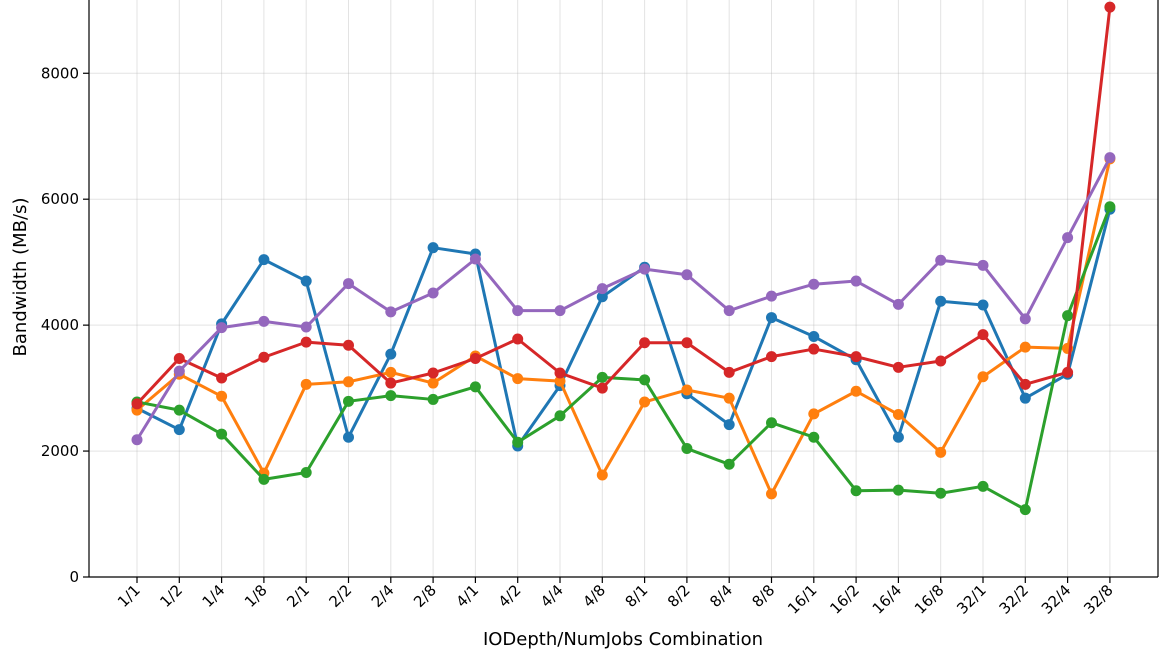 The width and height of the screenshot is (1170, 663). Describe the element at coordinates (844, 599) in the screenshot. I see `x-tick-label: 16/2` at that location.